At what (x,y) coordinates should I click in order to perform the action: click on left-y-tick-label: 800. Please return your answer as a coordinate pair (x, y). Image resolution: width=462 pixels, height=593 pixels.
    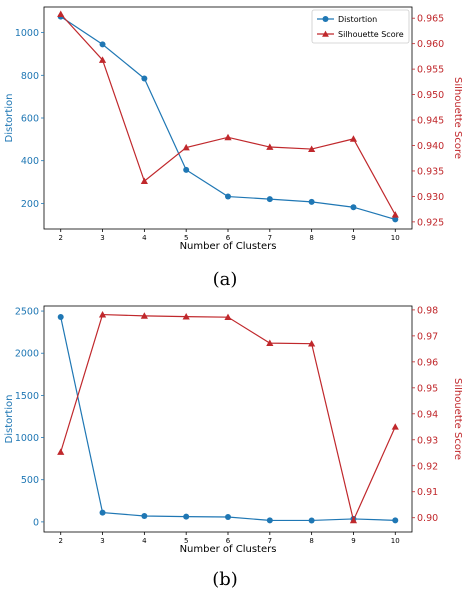
    Looking at the image, I should click on (30, 76).